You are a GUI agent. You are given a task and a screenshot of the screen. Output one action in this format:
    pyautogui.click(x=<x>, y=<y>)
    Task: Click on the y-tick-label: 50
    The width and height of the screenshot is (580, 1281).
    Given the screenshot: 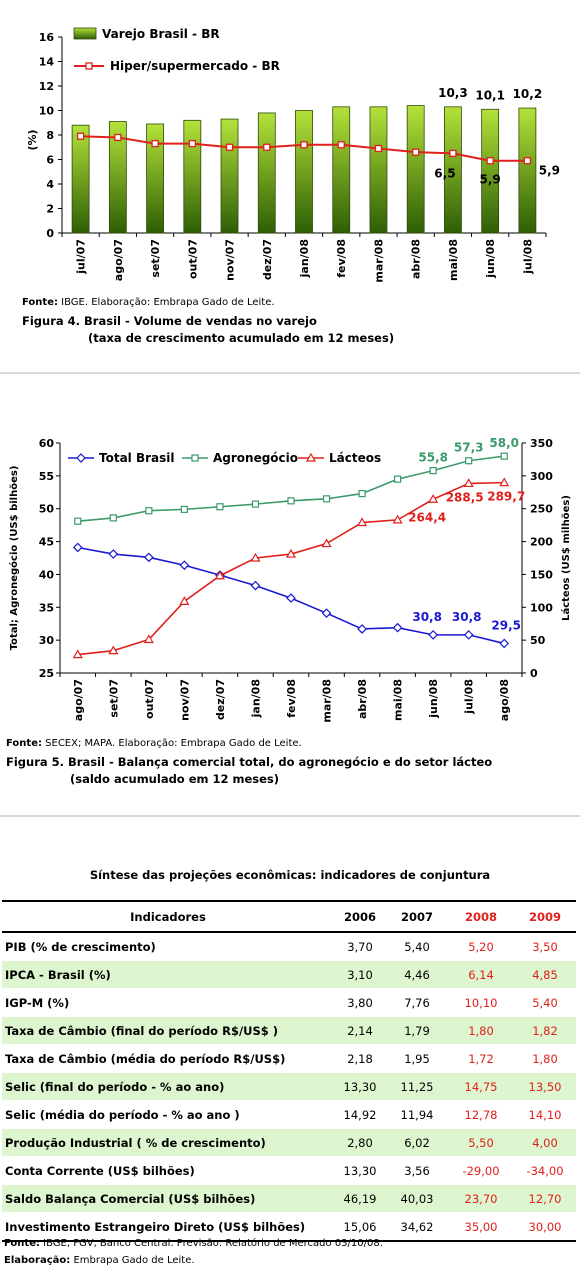 What is the action you would take?
    pyautogui.click(x=47, y=509)
    